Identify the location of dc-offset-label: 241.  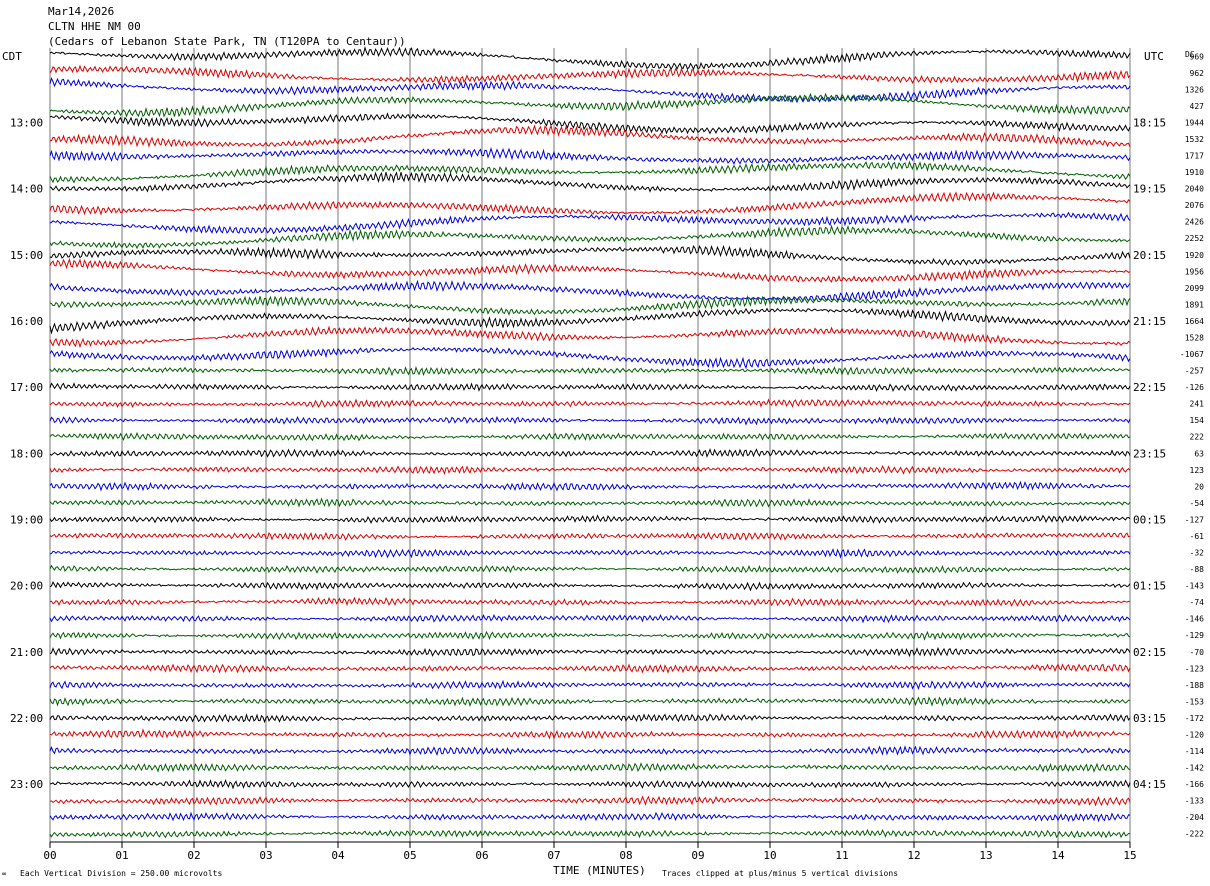
(1197, 404).